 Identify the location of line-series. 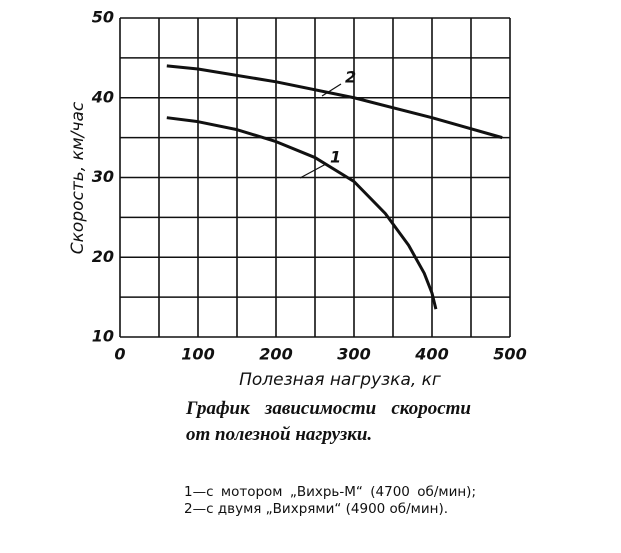
(334, 102).